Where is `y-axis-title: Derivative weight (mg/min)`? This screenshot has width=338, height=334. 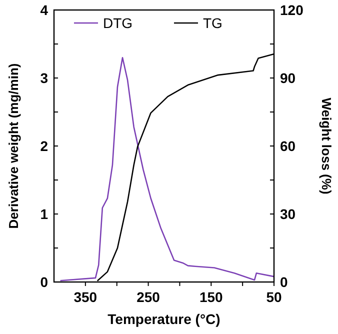 y-axis-title: Derivative weight (mg/min) is located at coordinates (13, 146).